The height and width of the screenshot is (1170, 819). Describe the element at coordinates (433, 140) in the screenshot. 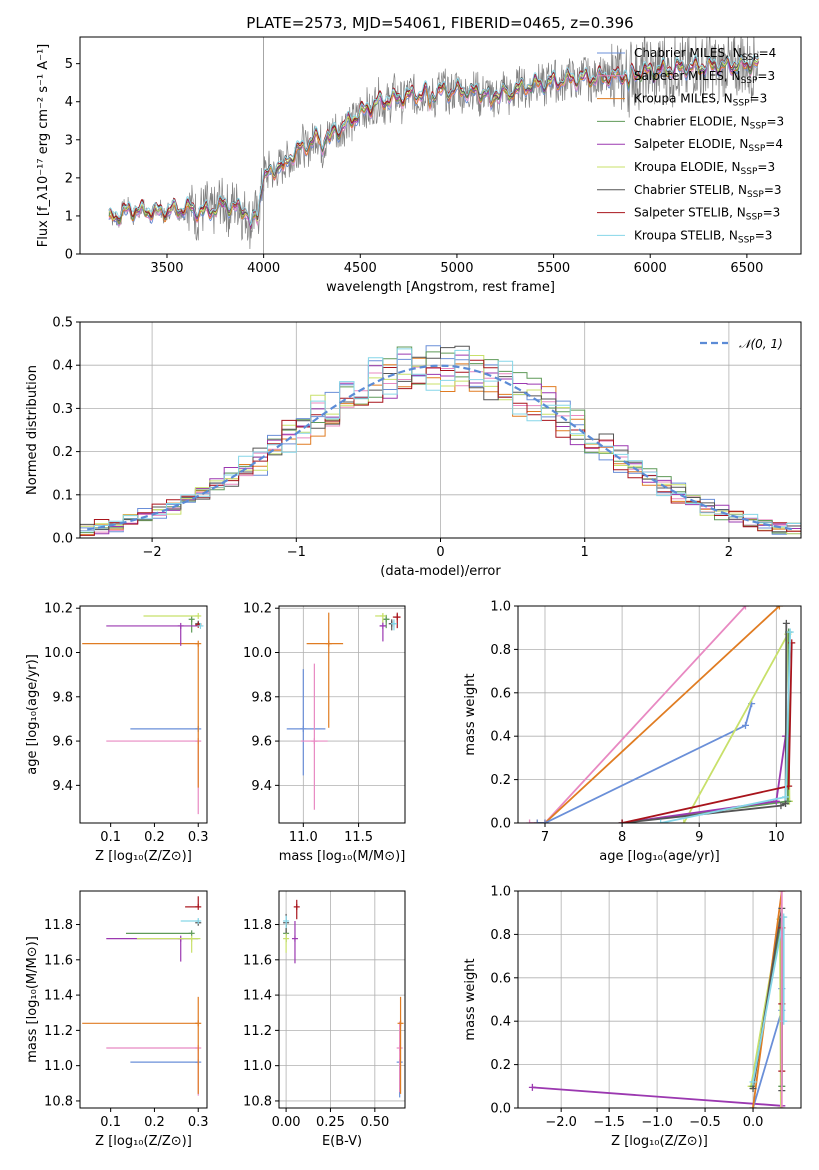

I see `model-spectrum-kroupa-stelib` at that location.